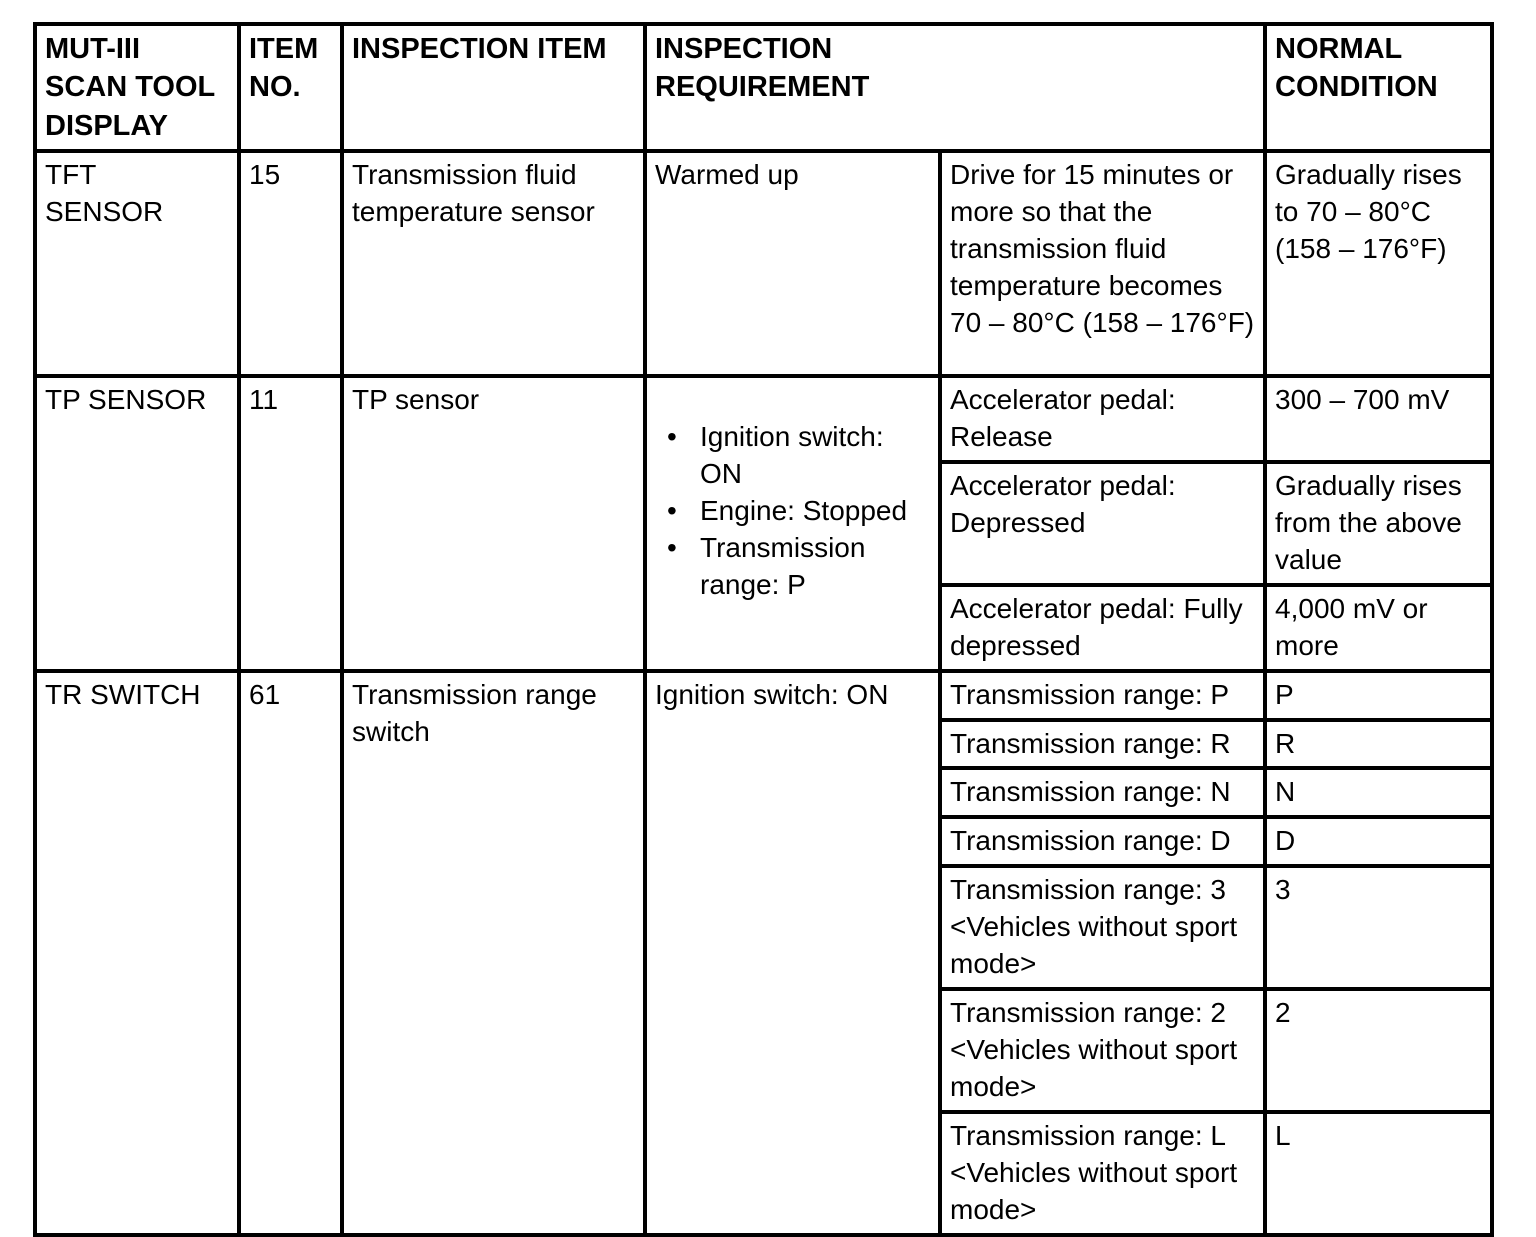 The height and width of the screenshot is (1237, 1536). I want to click on cell-requirement: Ignition switch: ON, so click(792, 952).